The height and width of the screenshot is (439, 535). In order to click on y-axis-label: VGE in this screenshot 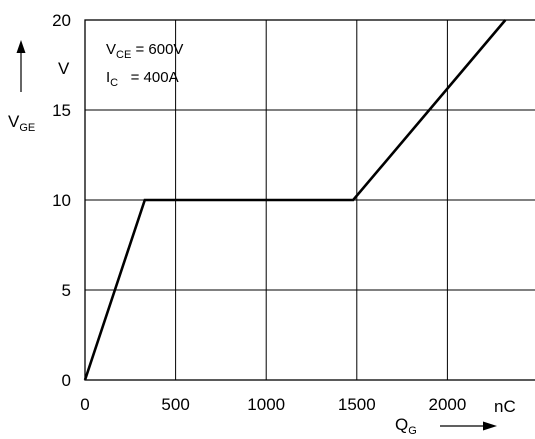, I will do `click(21, 123)`.